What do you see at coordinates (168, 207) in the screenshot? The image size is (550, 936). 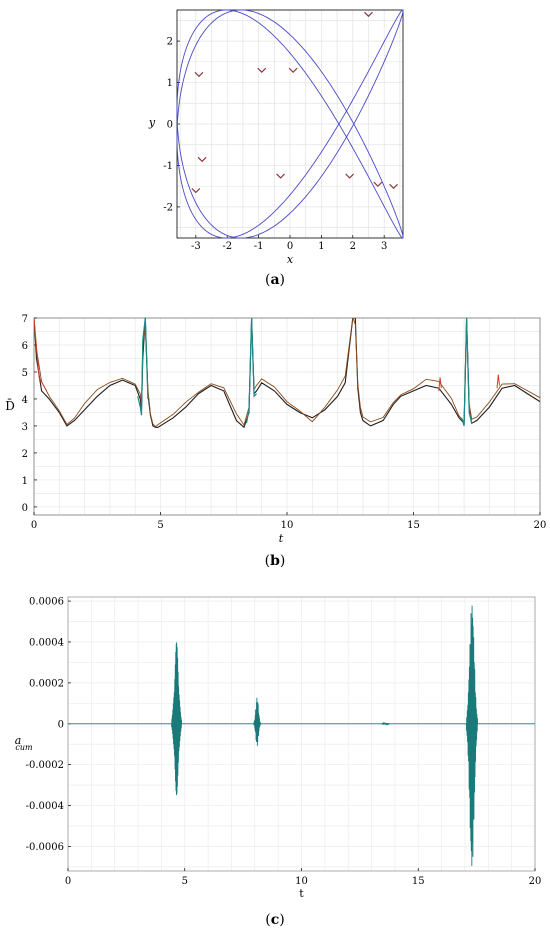 I see `y-tick-label: -2` at bounding box center [168, 207].